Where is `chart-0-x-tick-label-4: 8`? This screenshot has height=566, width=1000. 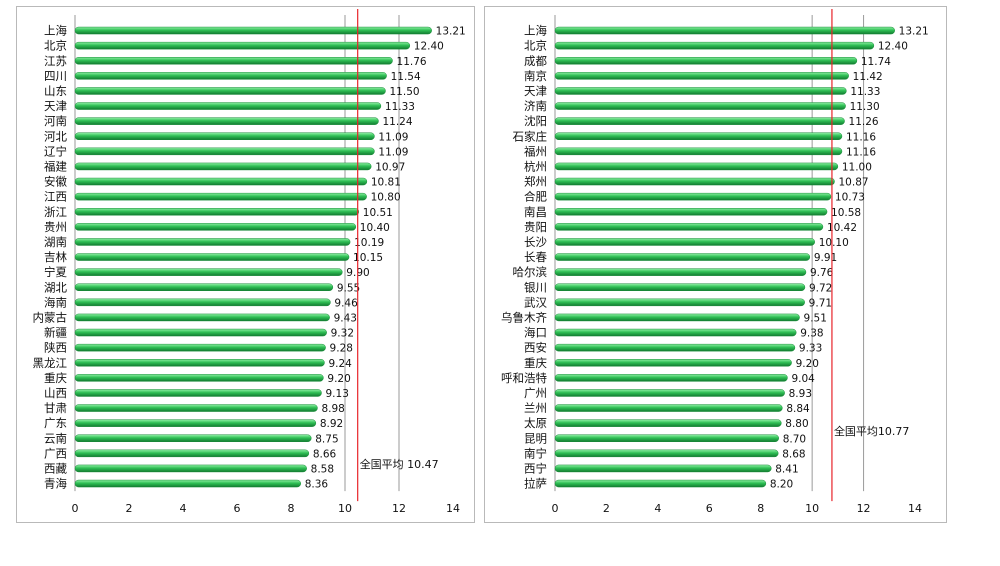 chart-0-x-tick-label-4: 8 is located at coordinates (291, 508).